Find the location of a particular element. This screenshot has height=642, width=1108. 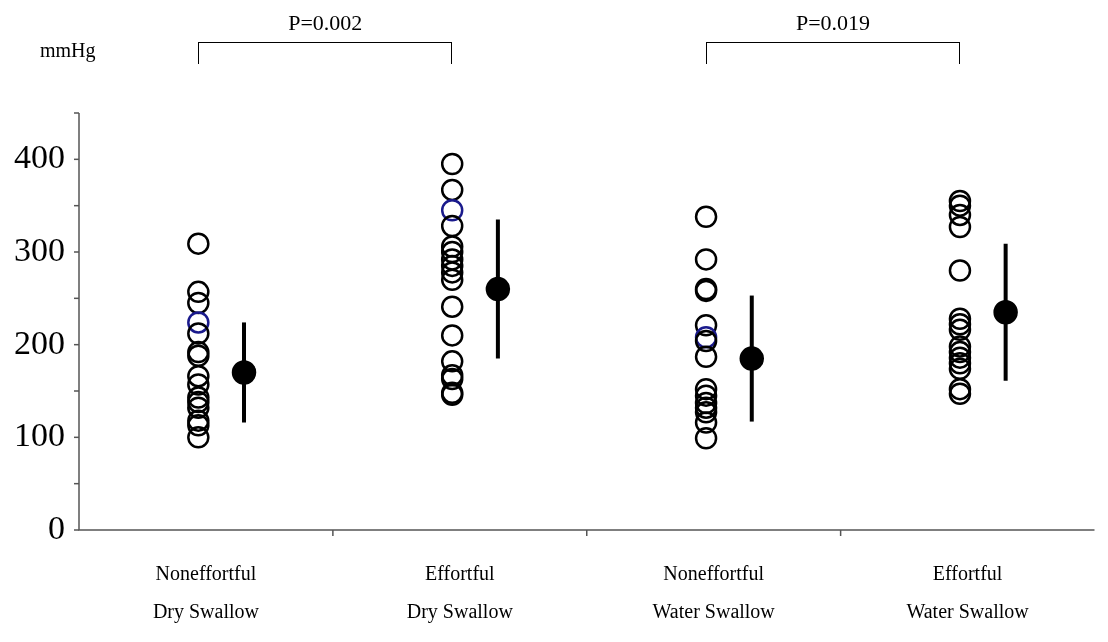

text: P=0.002 is located at coordinates (325, 23).